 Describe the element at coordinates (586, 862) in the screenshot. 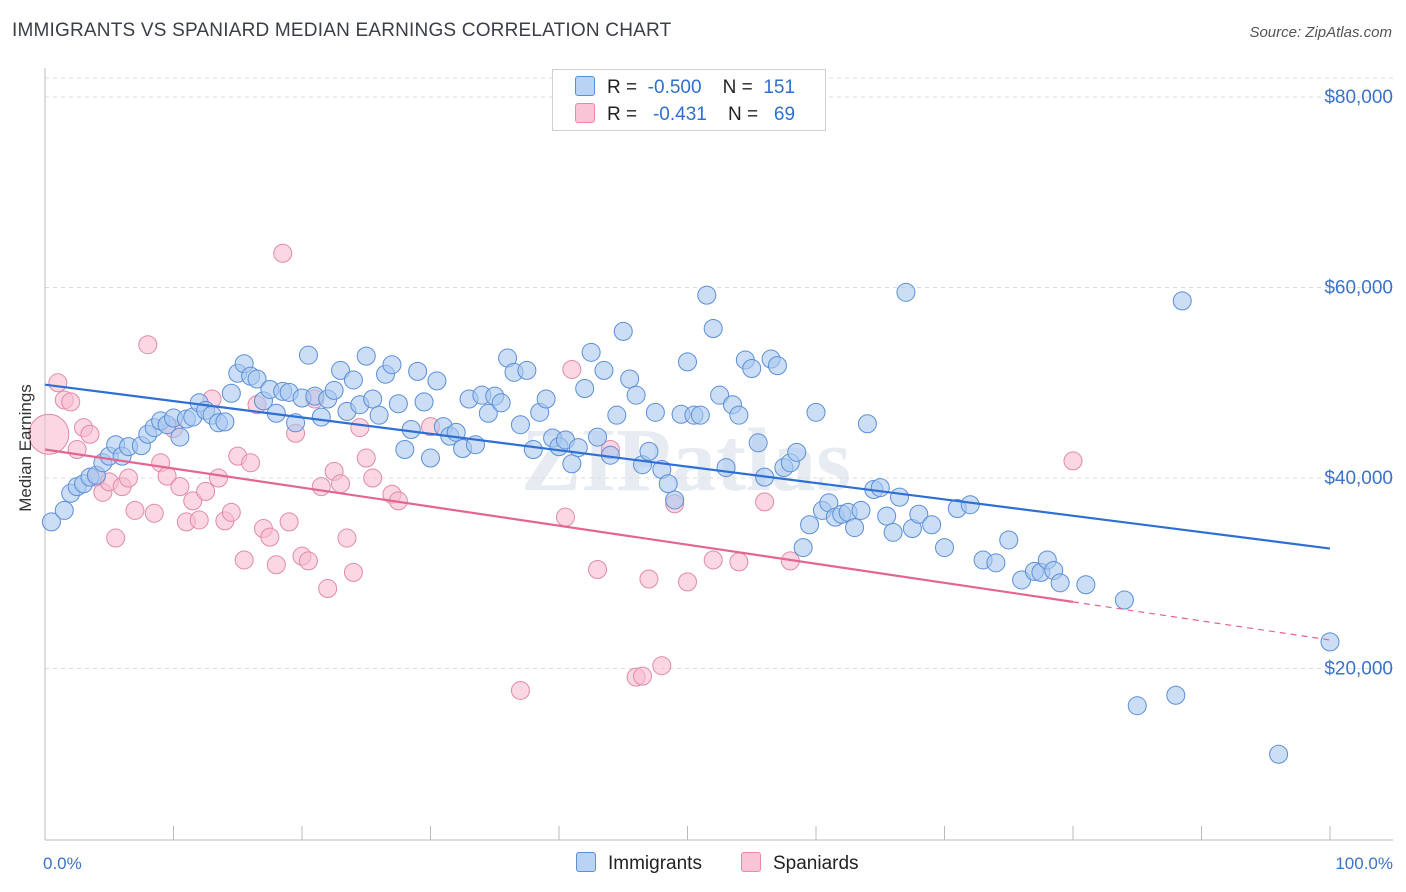

I see `bottom-legend-swatch-immigrants` at that location.